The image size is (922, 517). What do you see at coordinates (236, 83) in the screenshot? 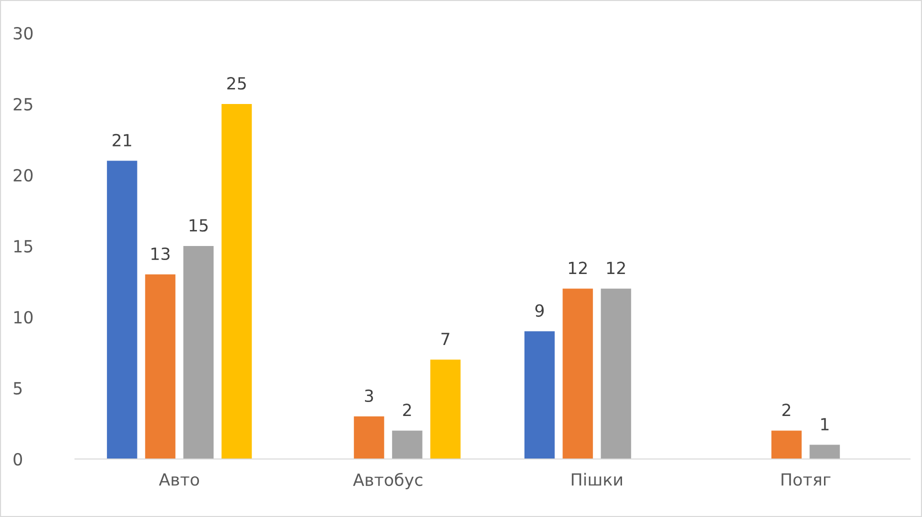
I see `data-label: 25` at bounding box center [236, 83].